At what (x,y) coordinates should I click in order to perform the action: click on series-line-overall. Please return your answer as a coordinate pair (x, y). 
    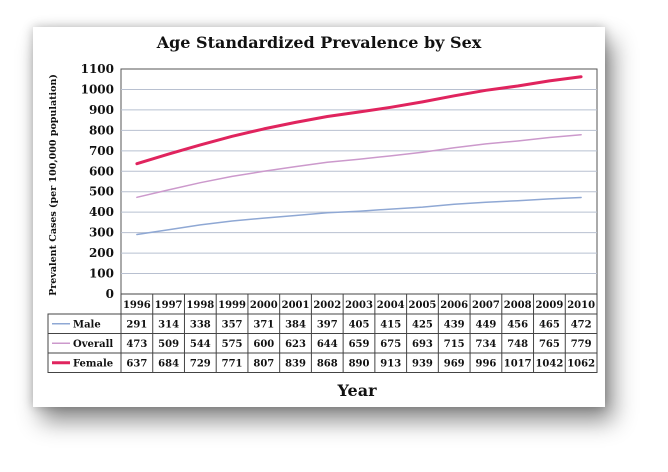
    Looking at the image, I should click on (359, 166).